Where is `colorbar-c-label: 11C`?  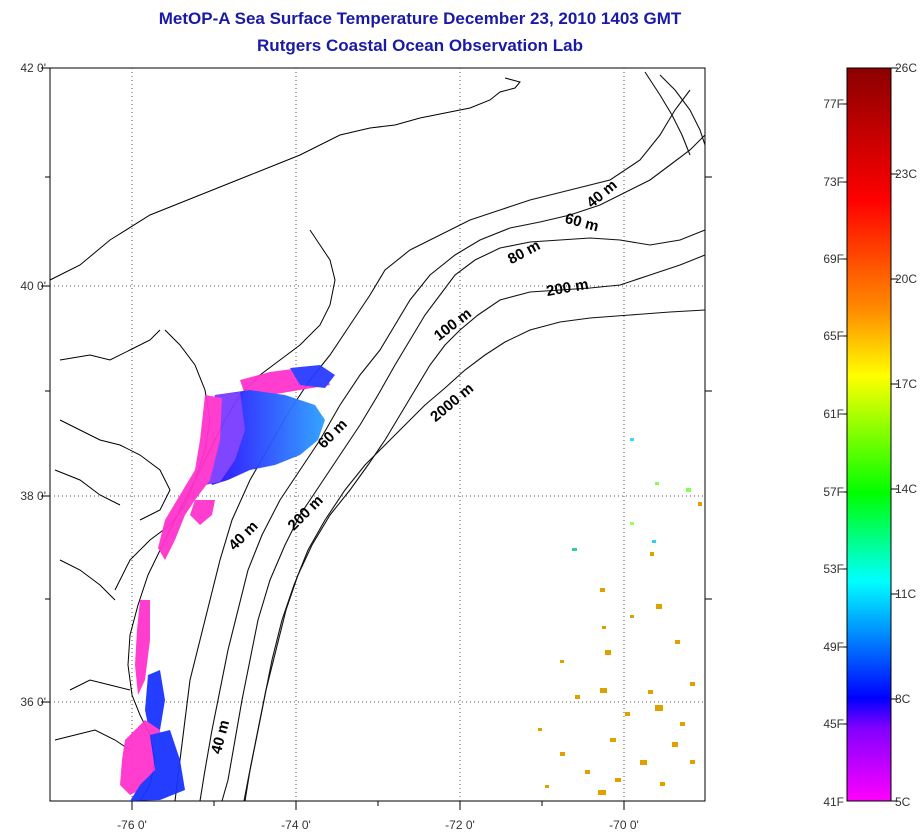
colorbar-c-label: 11C is located at coordinates (906, 594).